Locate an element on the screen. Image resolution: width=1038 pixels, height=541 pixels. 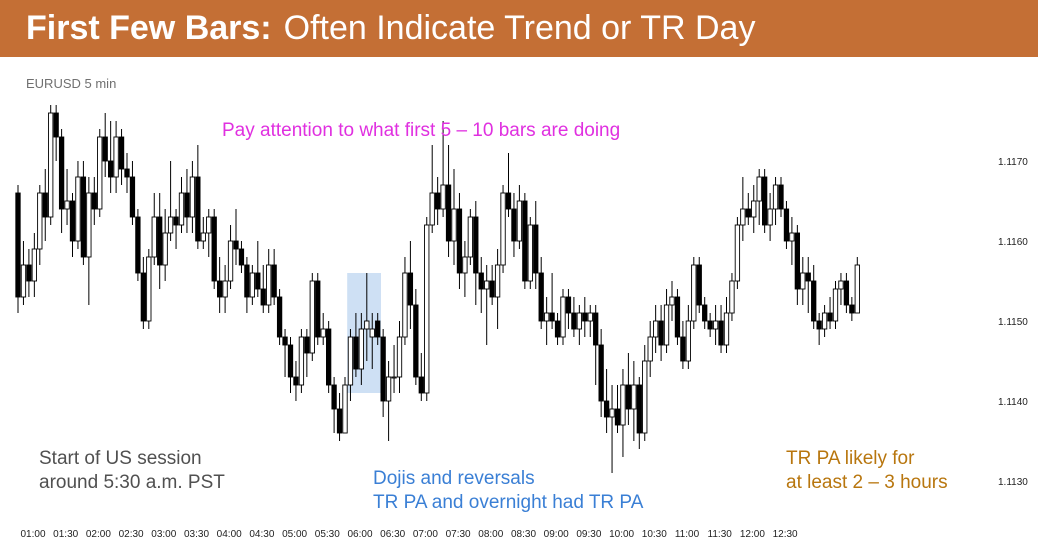
y-tick-label: 1.1170 is located at coordinates (1013, 162).